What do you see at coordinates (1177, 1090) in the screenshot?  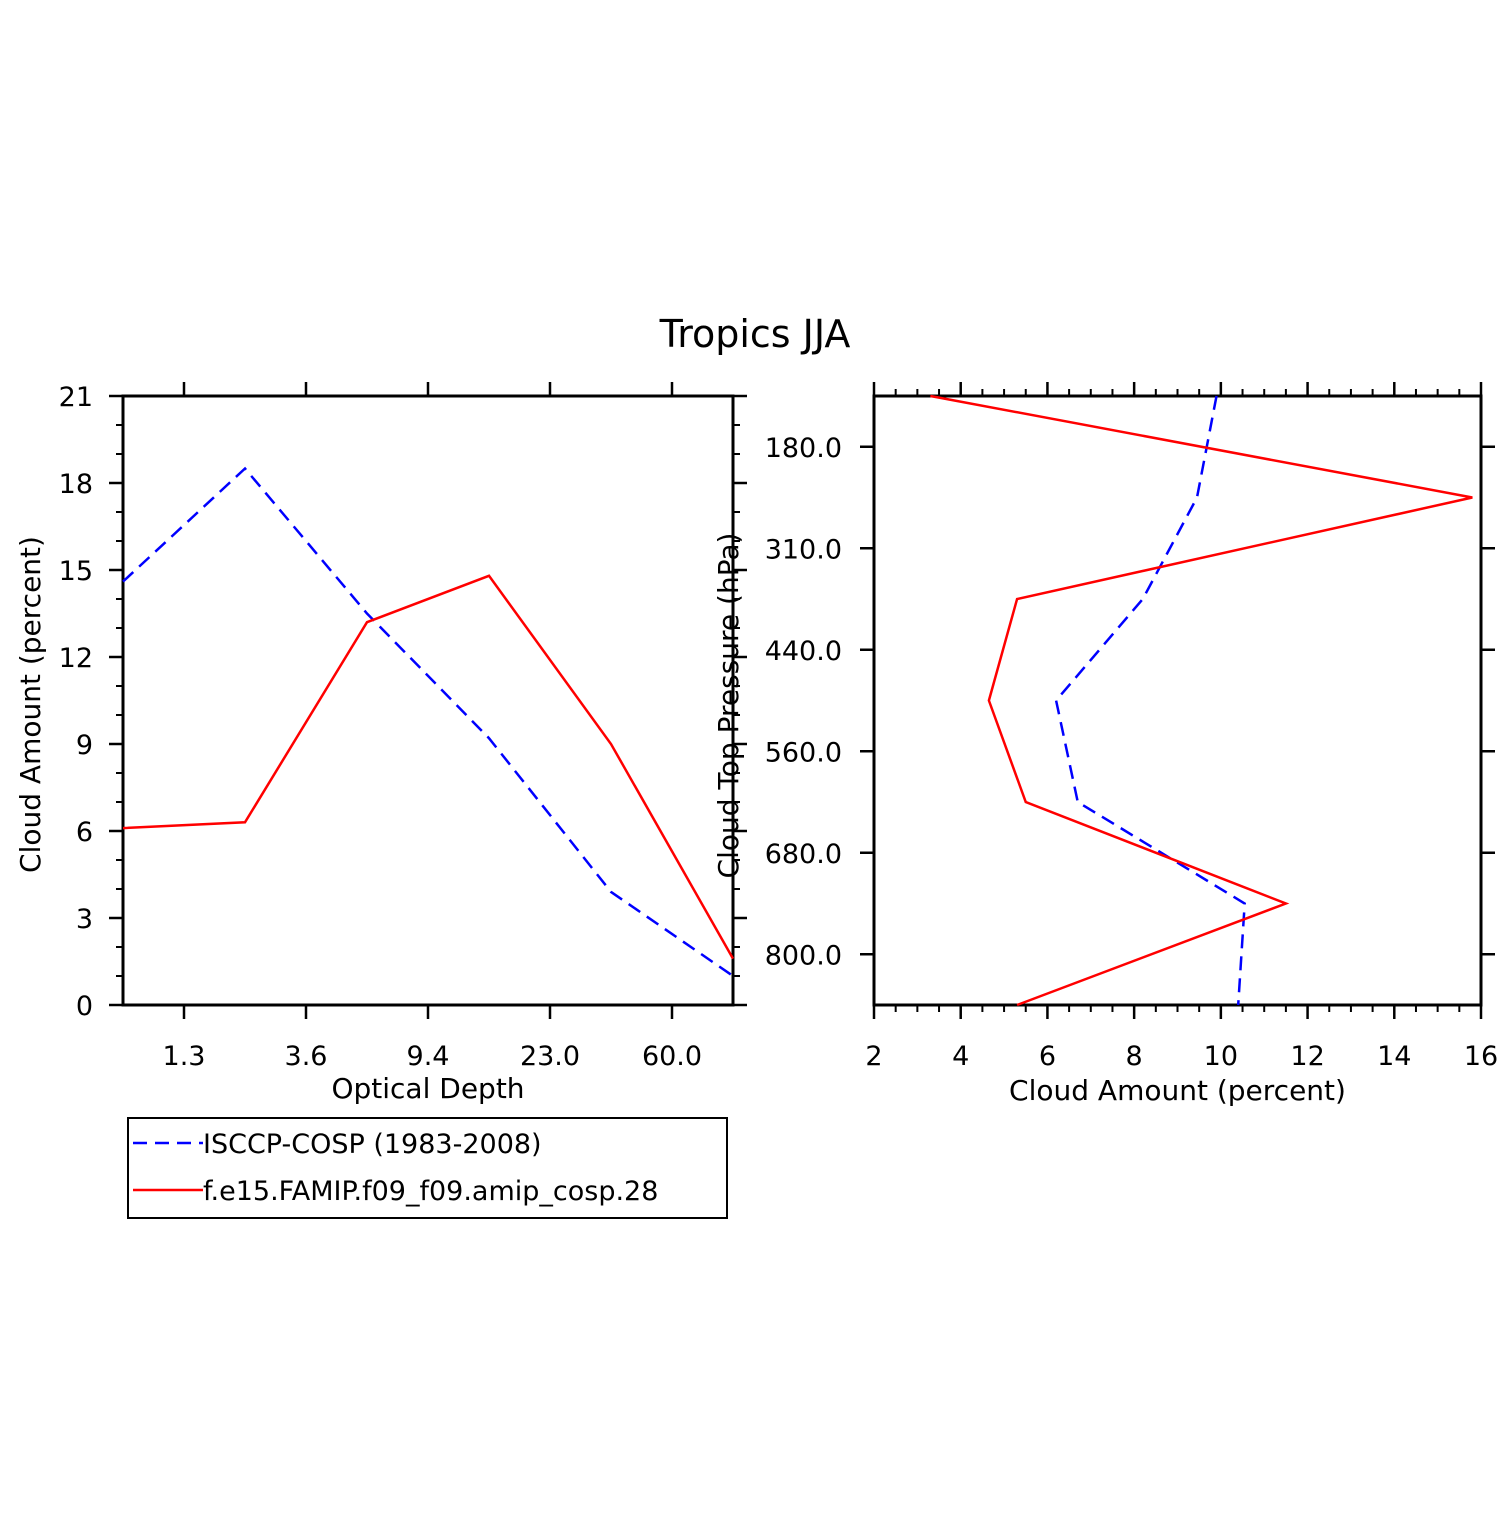 I see `right-x-axis-title: Cloud Amount (percent)` at bounding box center [1177, 1090].